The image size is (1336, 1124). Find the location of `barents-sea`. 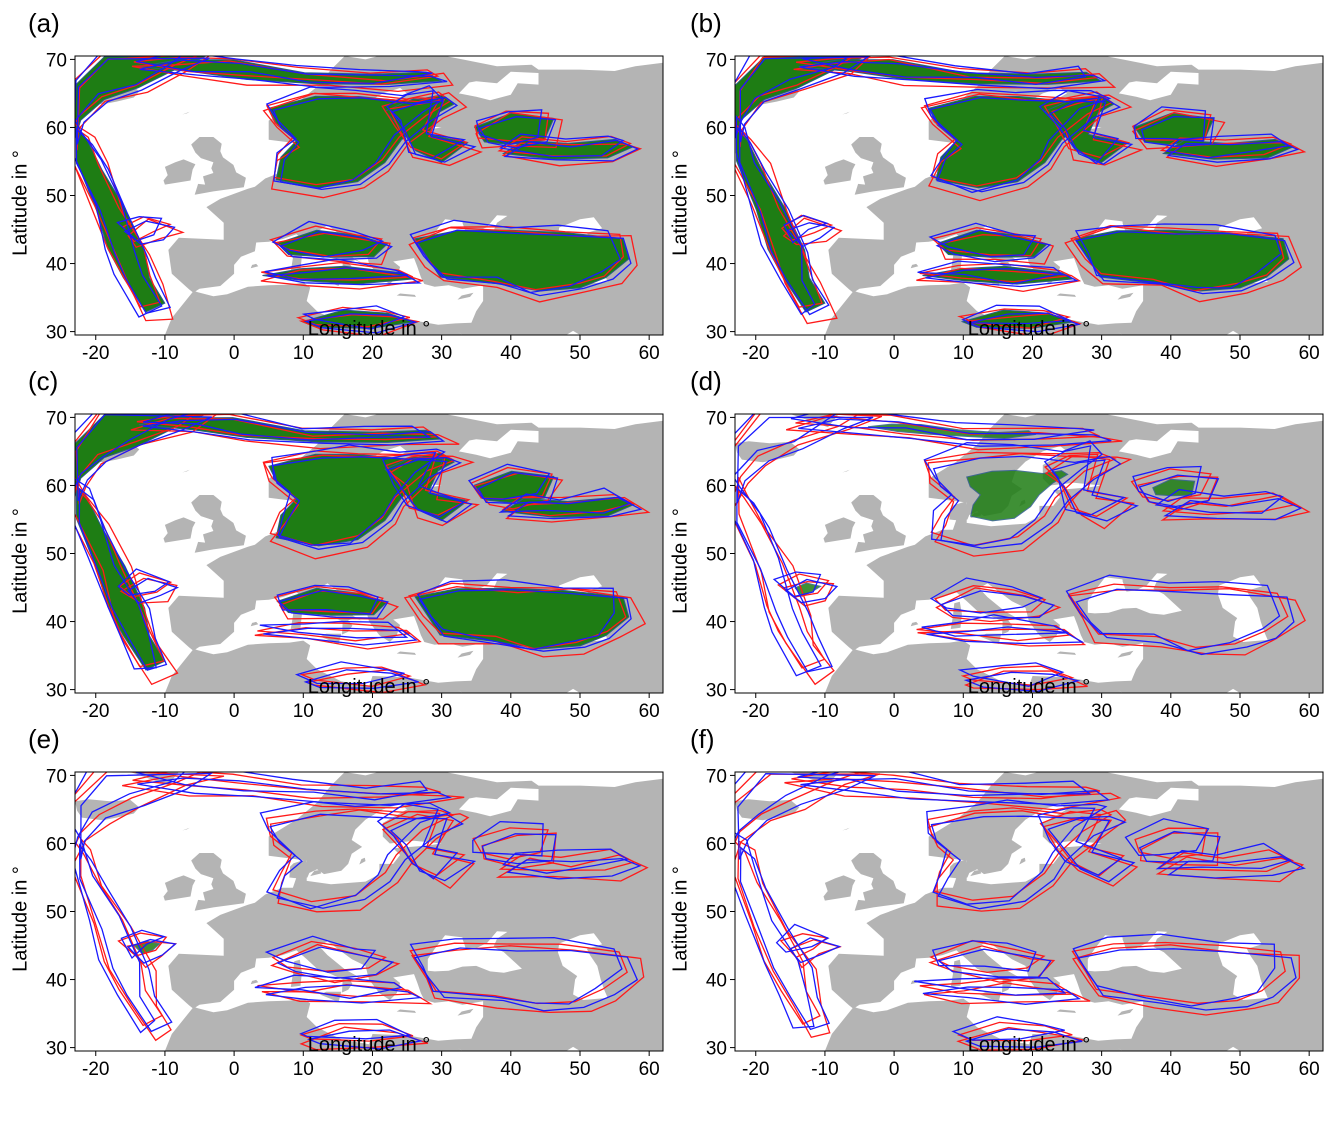

barents-sea is located at coordinates (503, 63).